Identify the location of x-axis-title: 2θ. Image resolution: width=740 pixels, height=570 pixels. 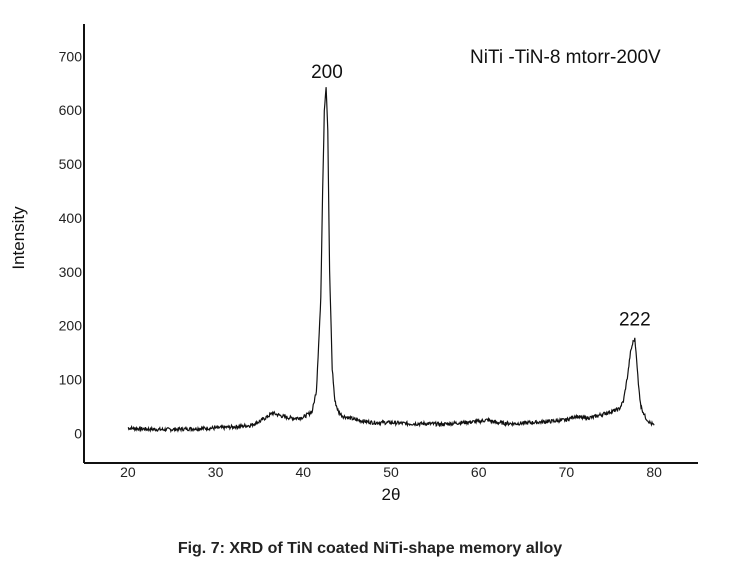
(391, 494).